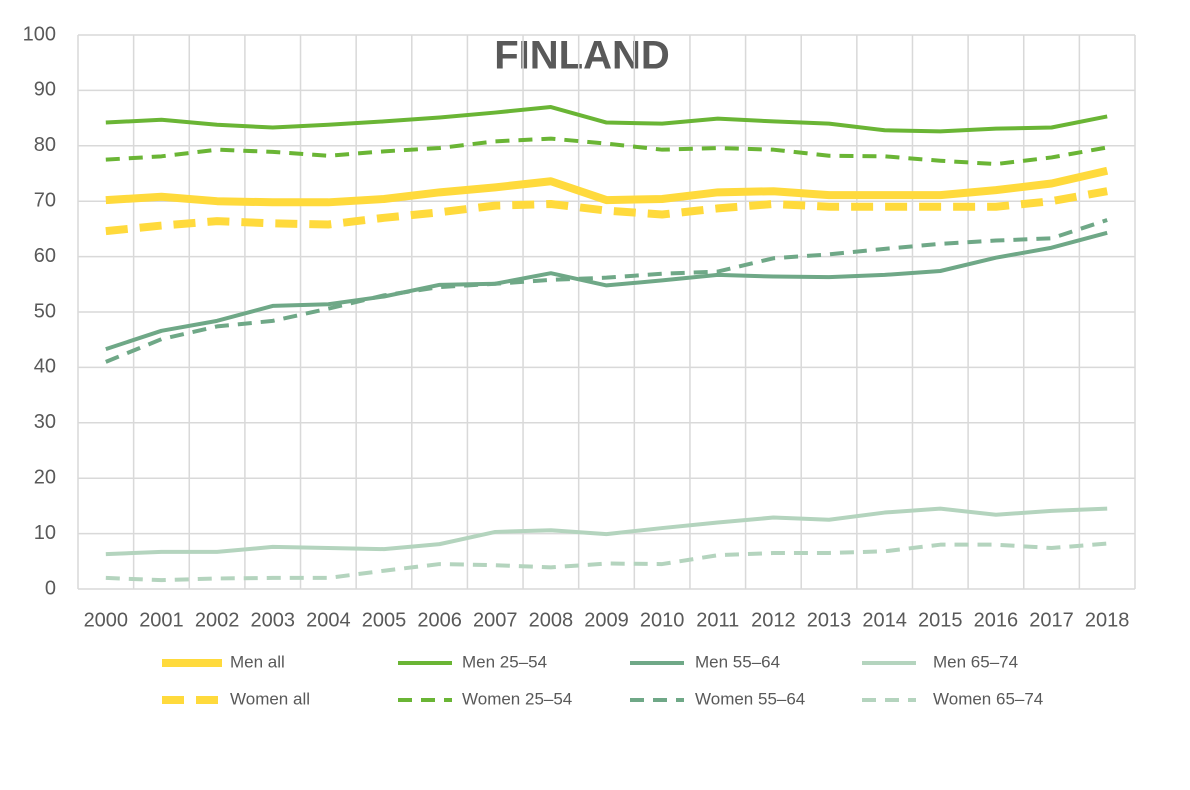  Describe the element at coordinates (45, 422) in the screenshot. I see `y-tick-label: 30` at that location.